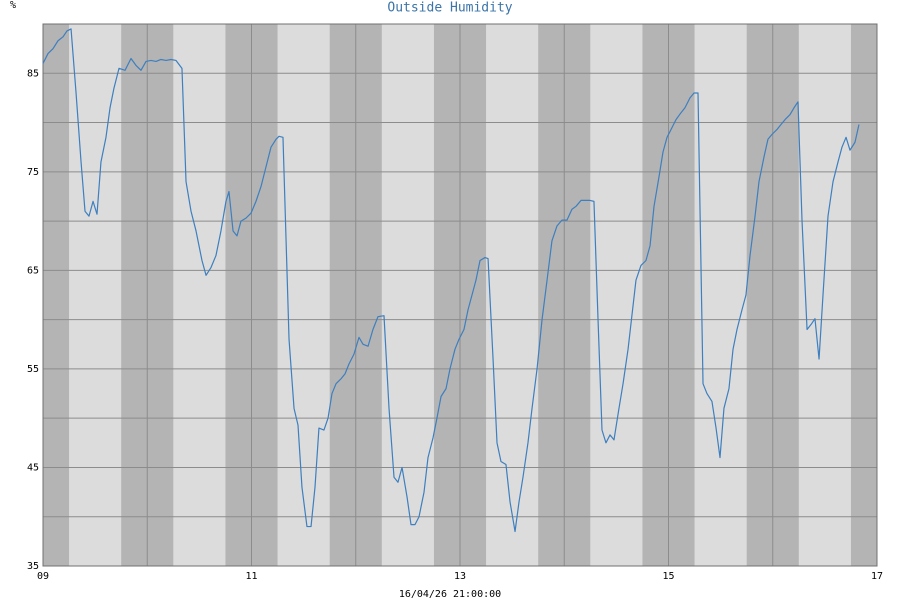  I want to click on x-tick-label: 15, so click(668, 576).